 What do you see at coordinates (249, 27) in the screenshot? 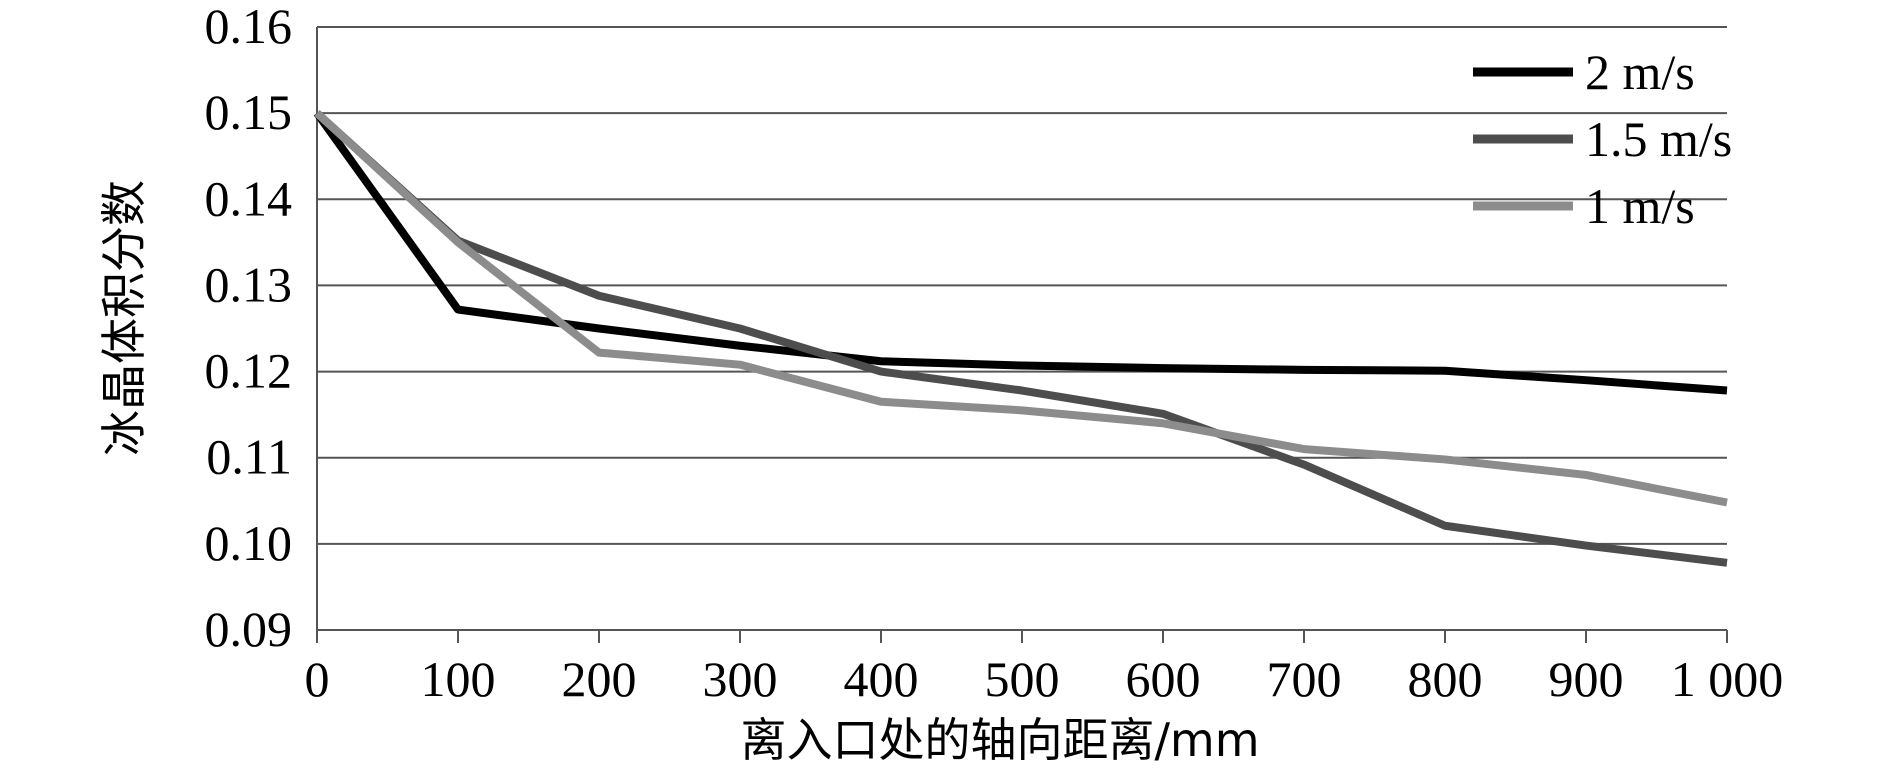
I see `y-tick-label: 0.16` at bounding box center [249, 27].